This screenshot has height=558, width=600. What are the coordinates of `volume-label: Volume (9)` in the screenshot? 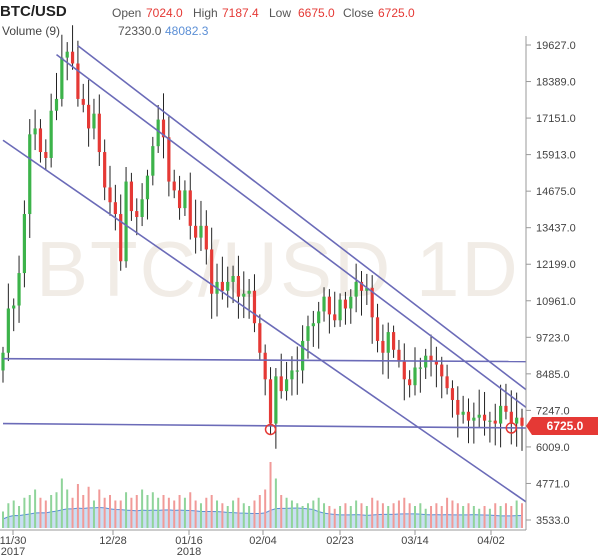 It's located at (31, 31).